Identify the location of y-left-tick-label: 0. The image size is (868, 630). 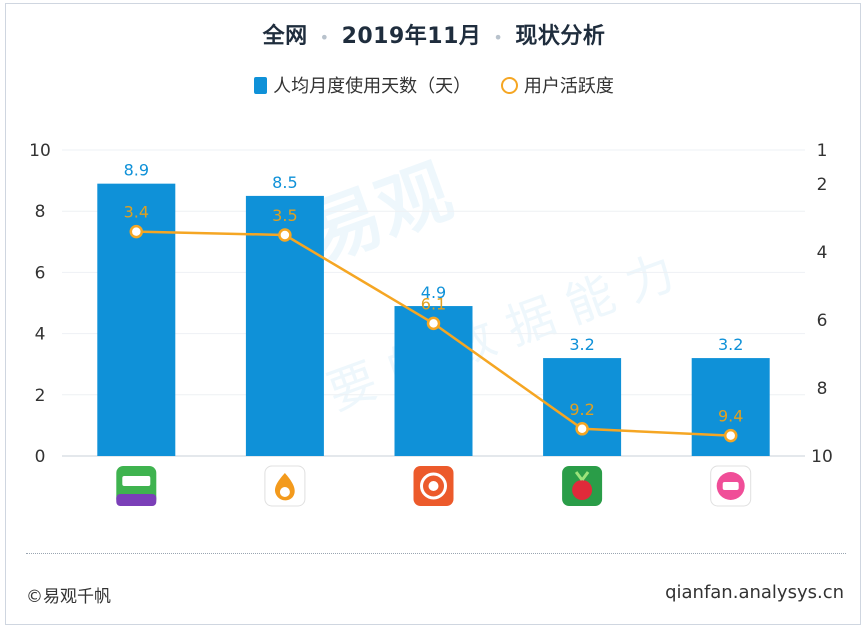
(40, 457).